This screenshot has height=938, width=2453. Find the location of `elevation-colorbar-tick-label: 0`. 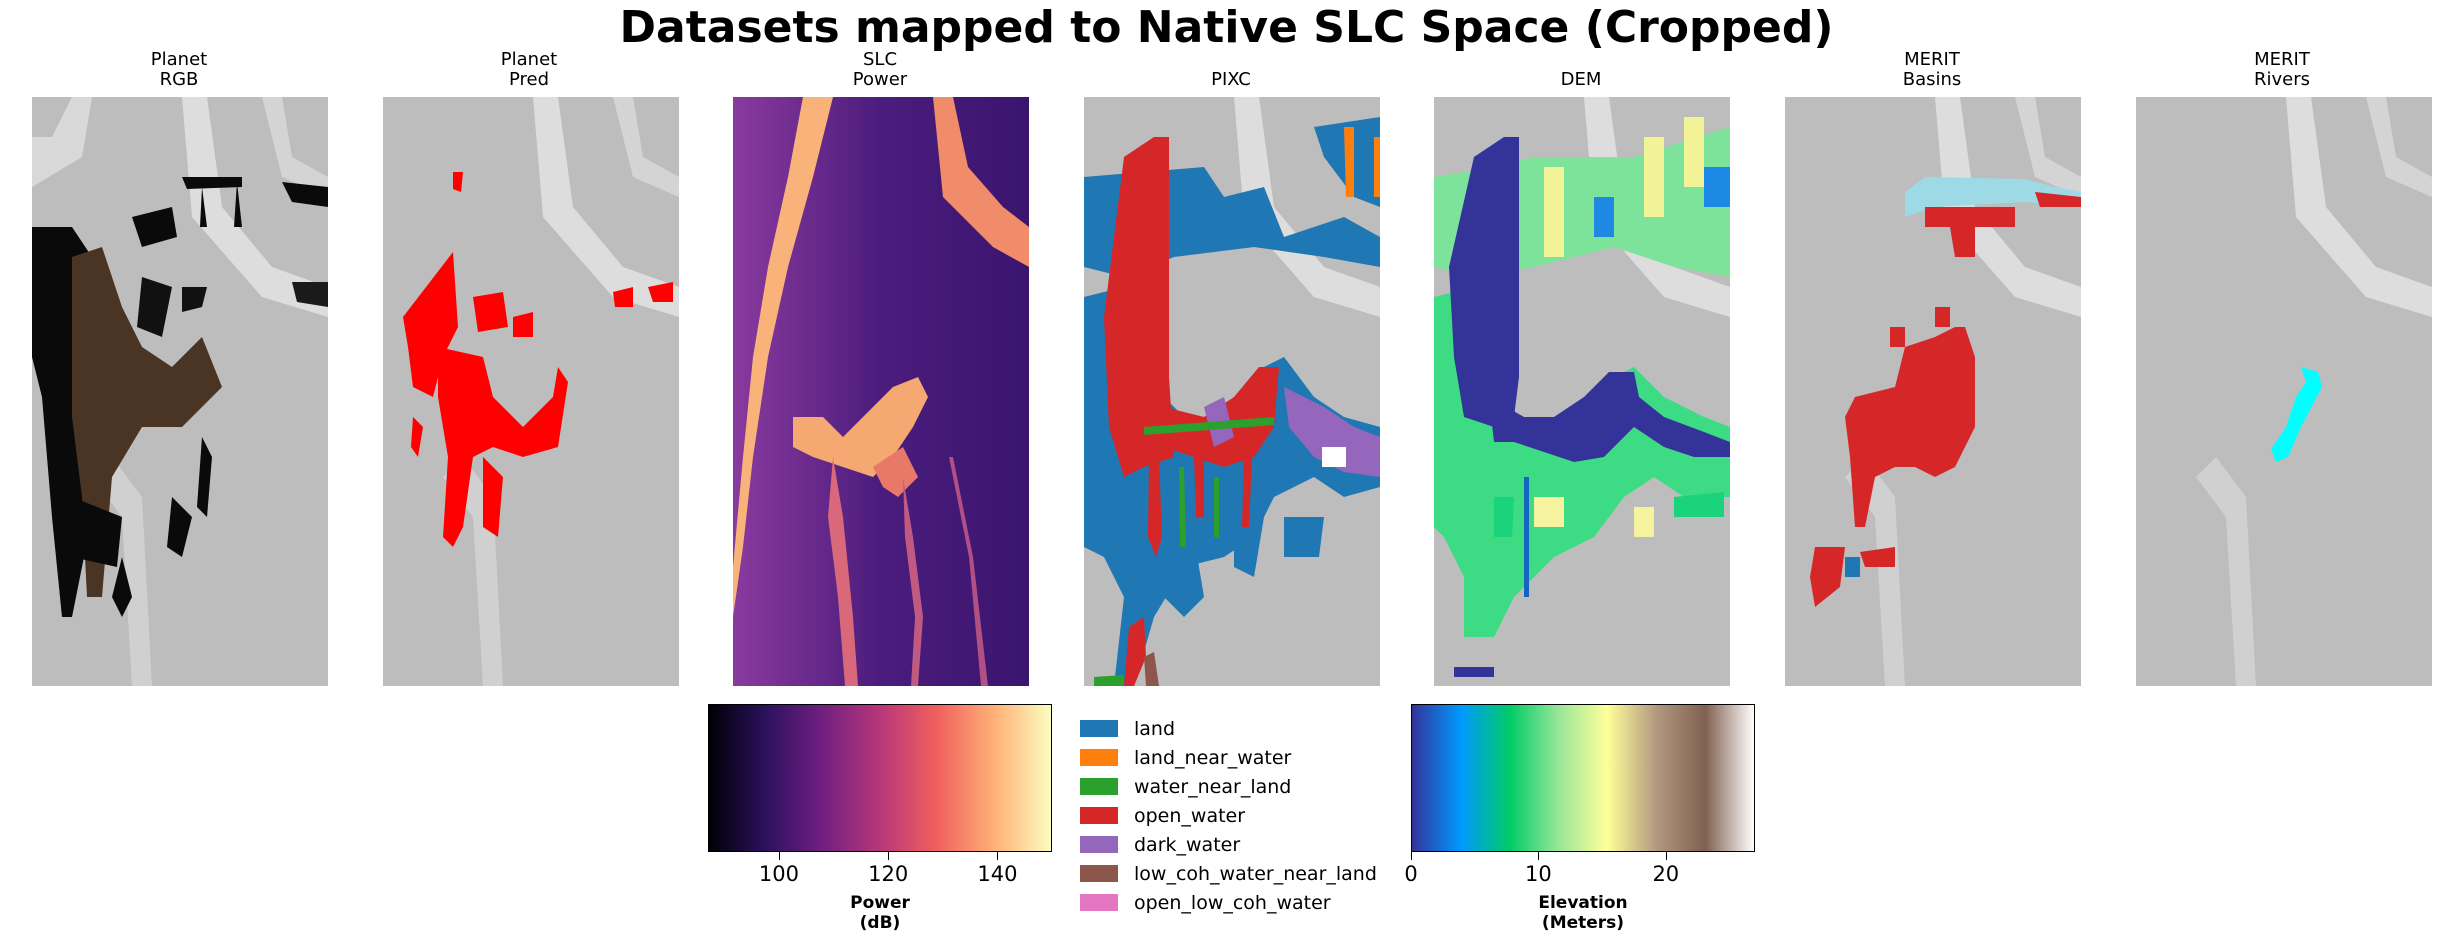

elevation-colorbar-tick-label: 0 is located at coordinates (1411, 874).